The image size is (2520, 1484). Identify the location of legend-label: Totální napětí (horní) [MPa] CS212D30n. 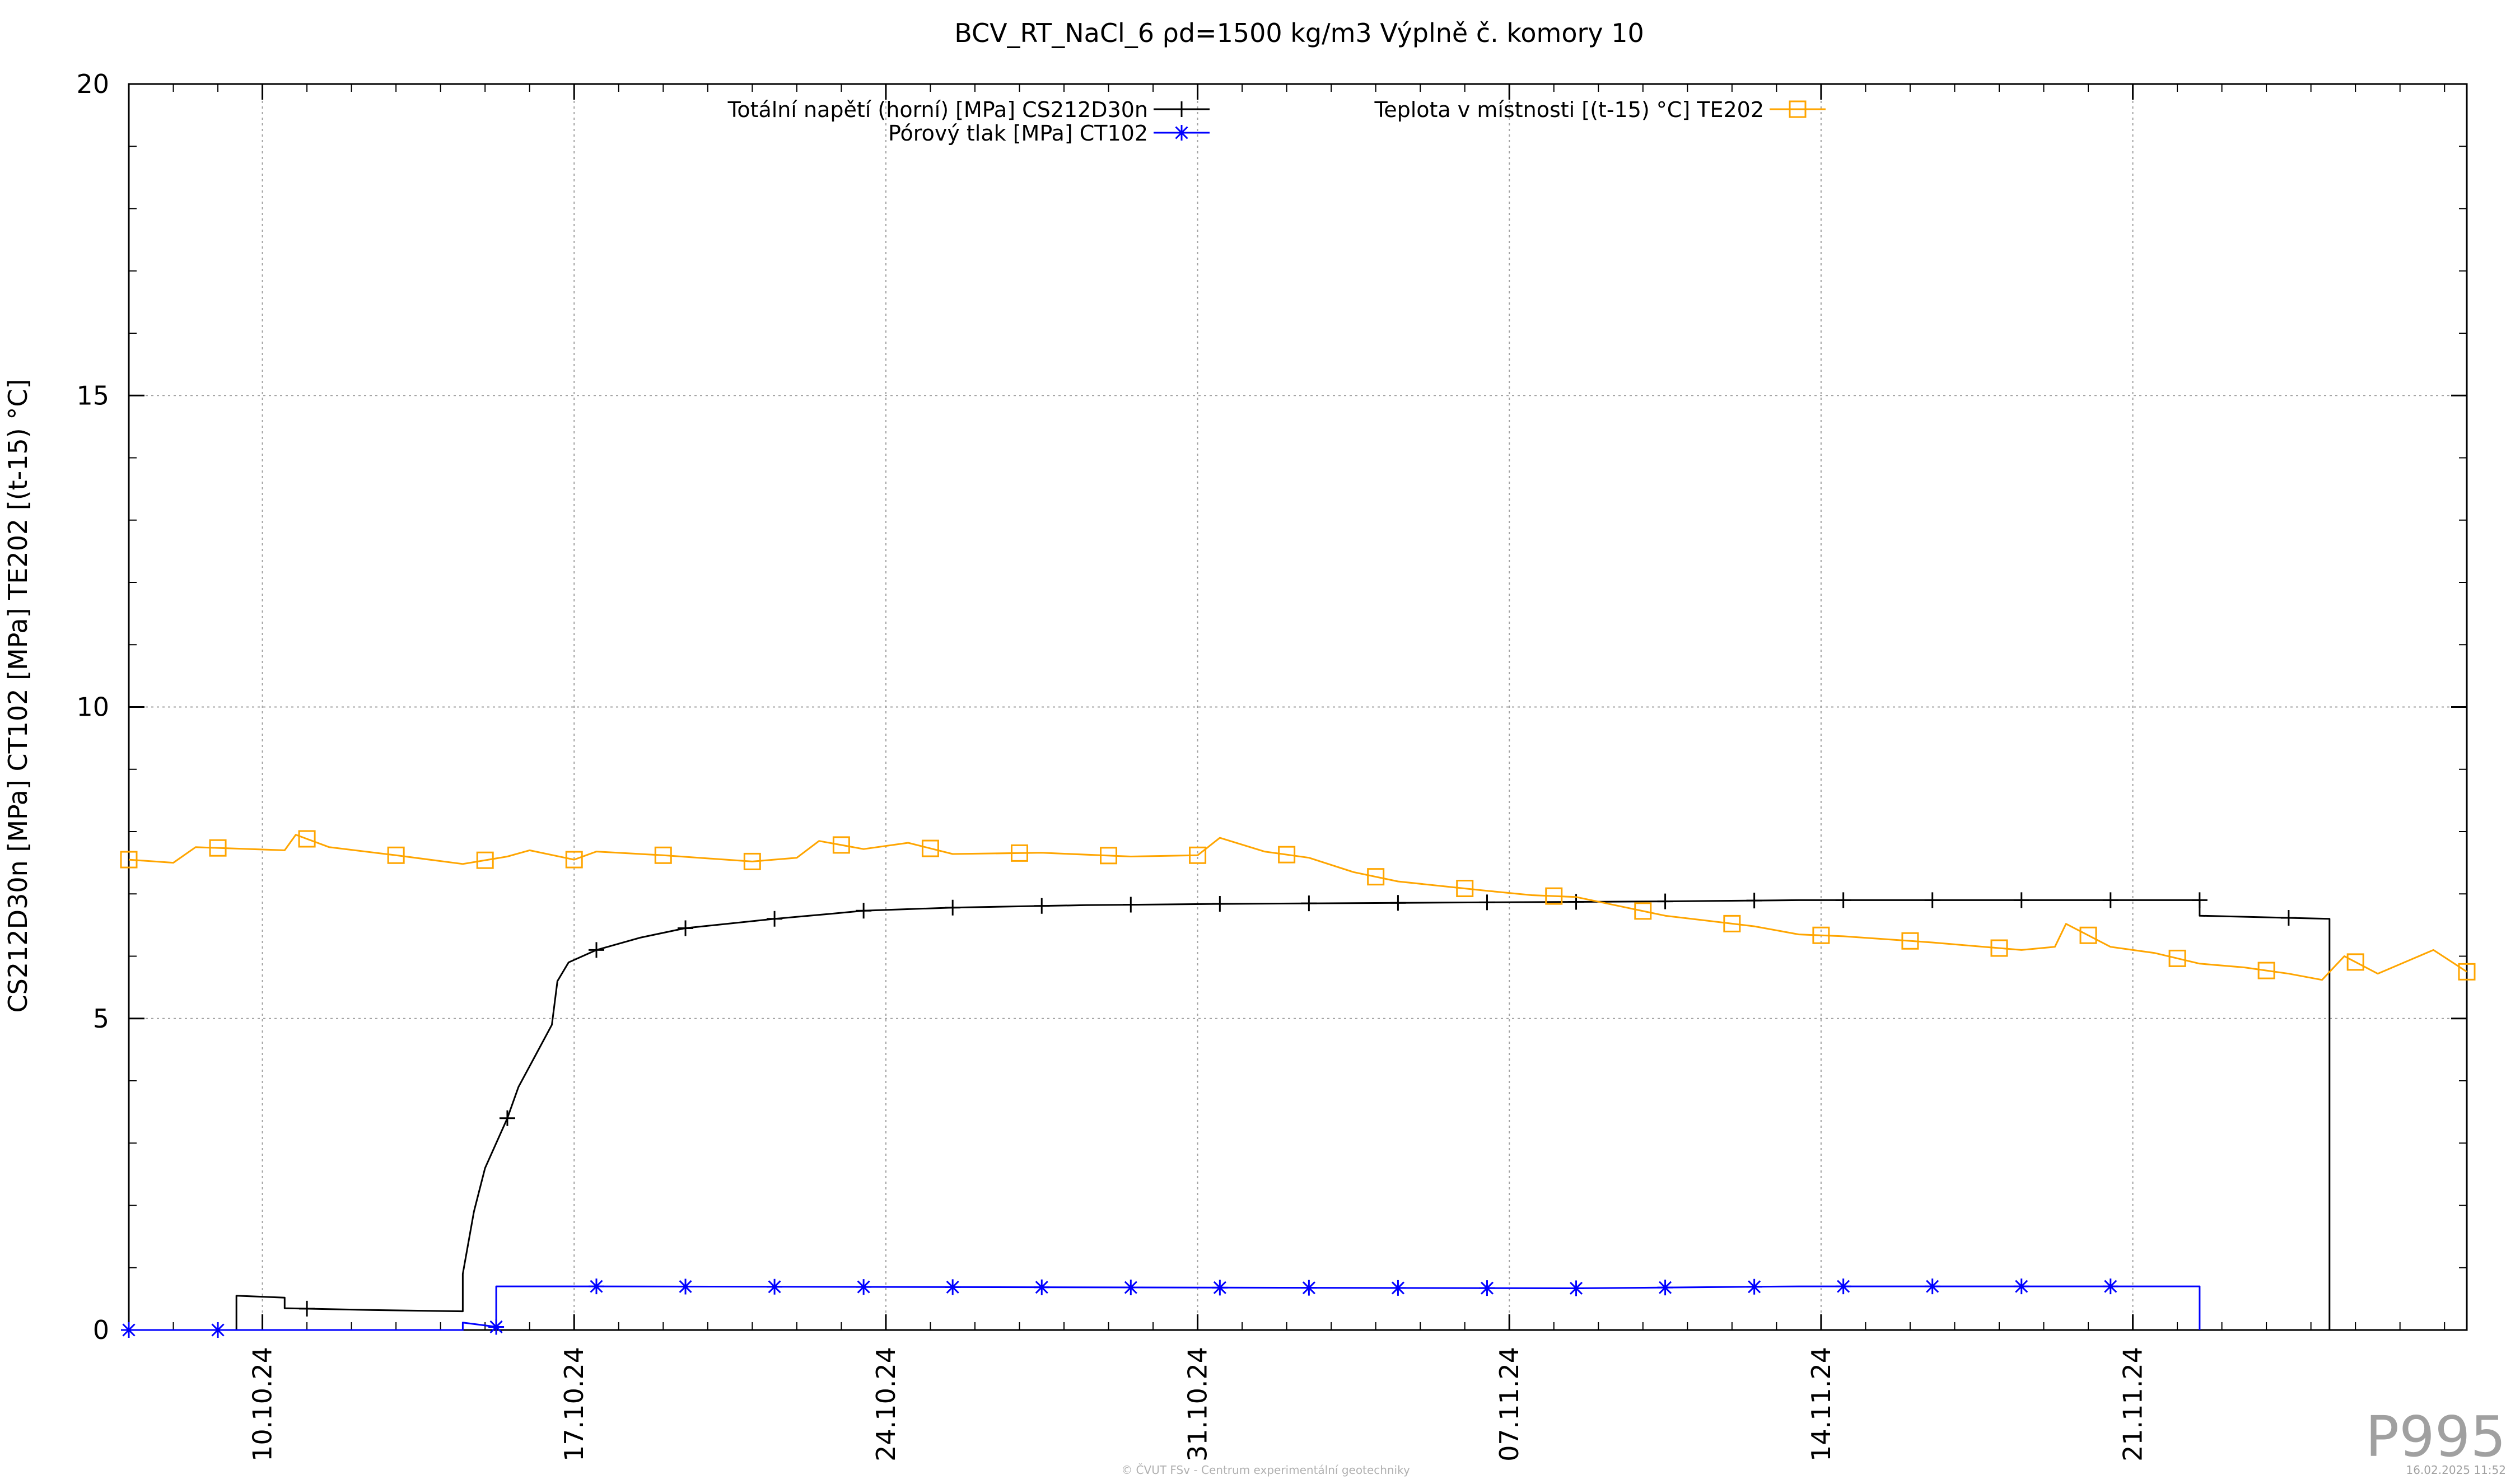
(938, 110).